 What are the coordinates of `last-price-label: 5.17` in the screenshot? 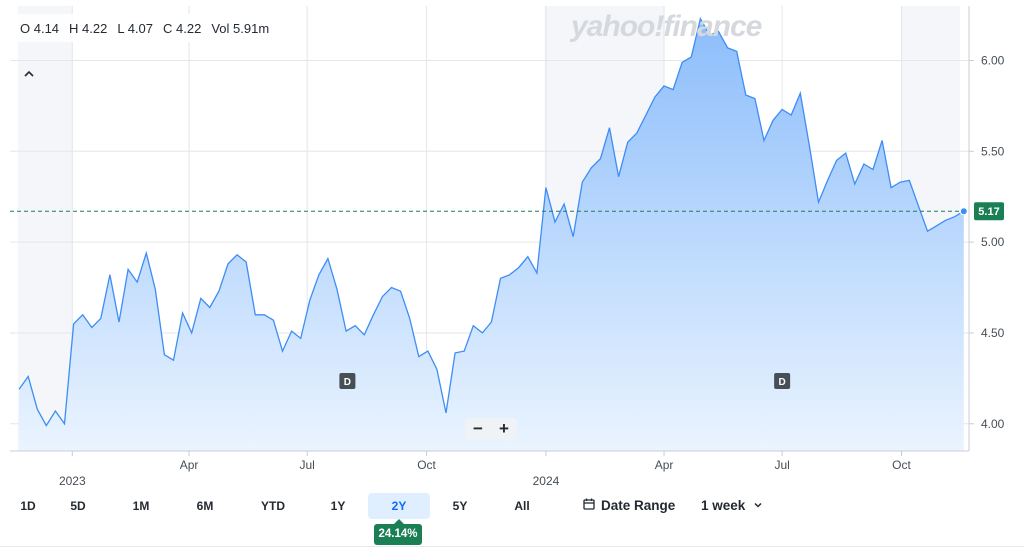 It's located at (988, 212).